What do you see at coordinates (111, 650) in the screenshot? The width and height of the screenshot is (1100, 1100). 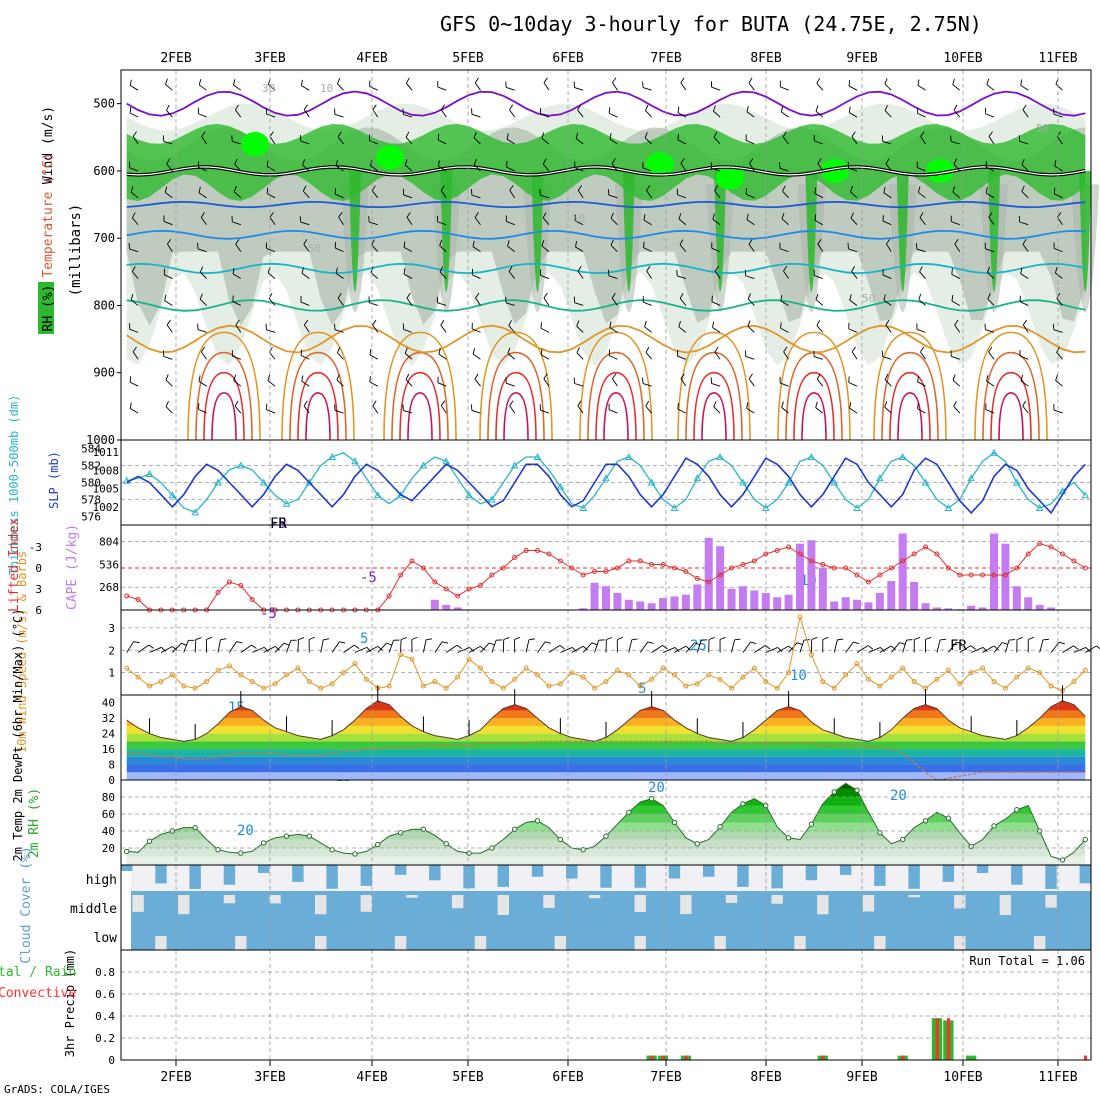 I see `wind-tick-label: 2` at bounding box center [111, 650].